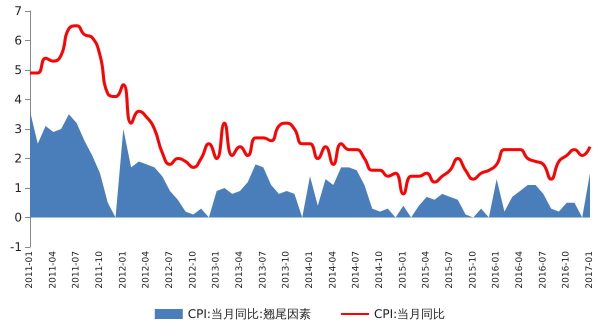 This screenshot has width=600, height=327. I want to click on x-tick-label: 2011-04, so click(53, 269).